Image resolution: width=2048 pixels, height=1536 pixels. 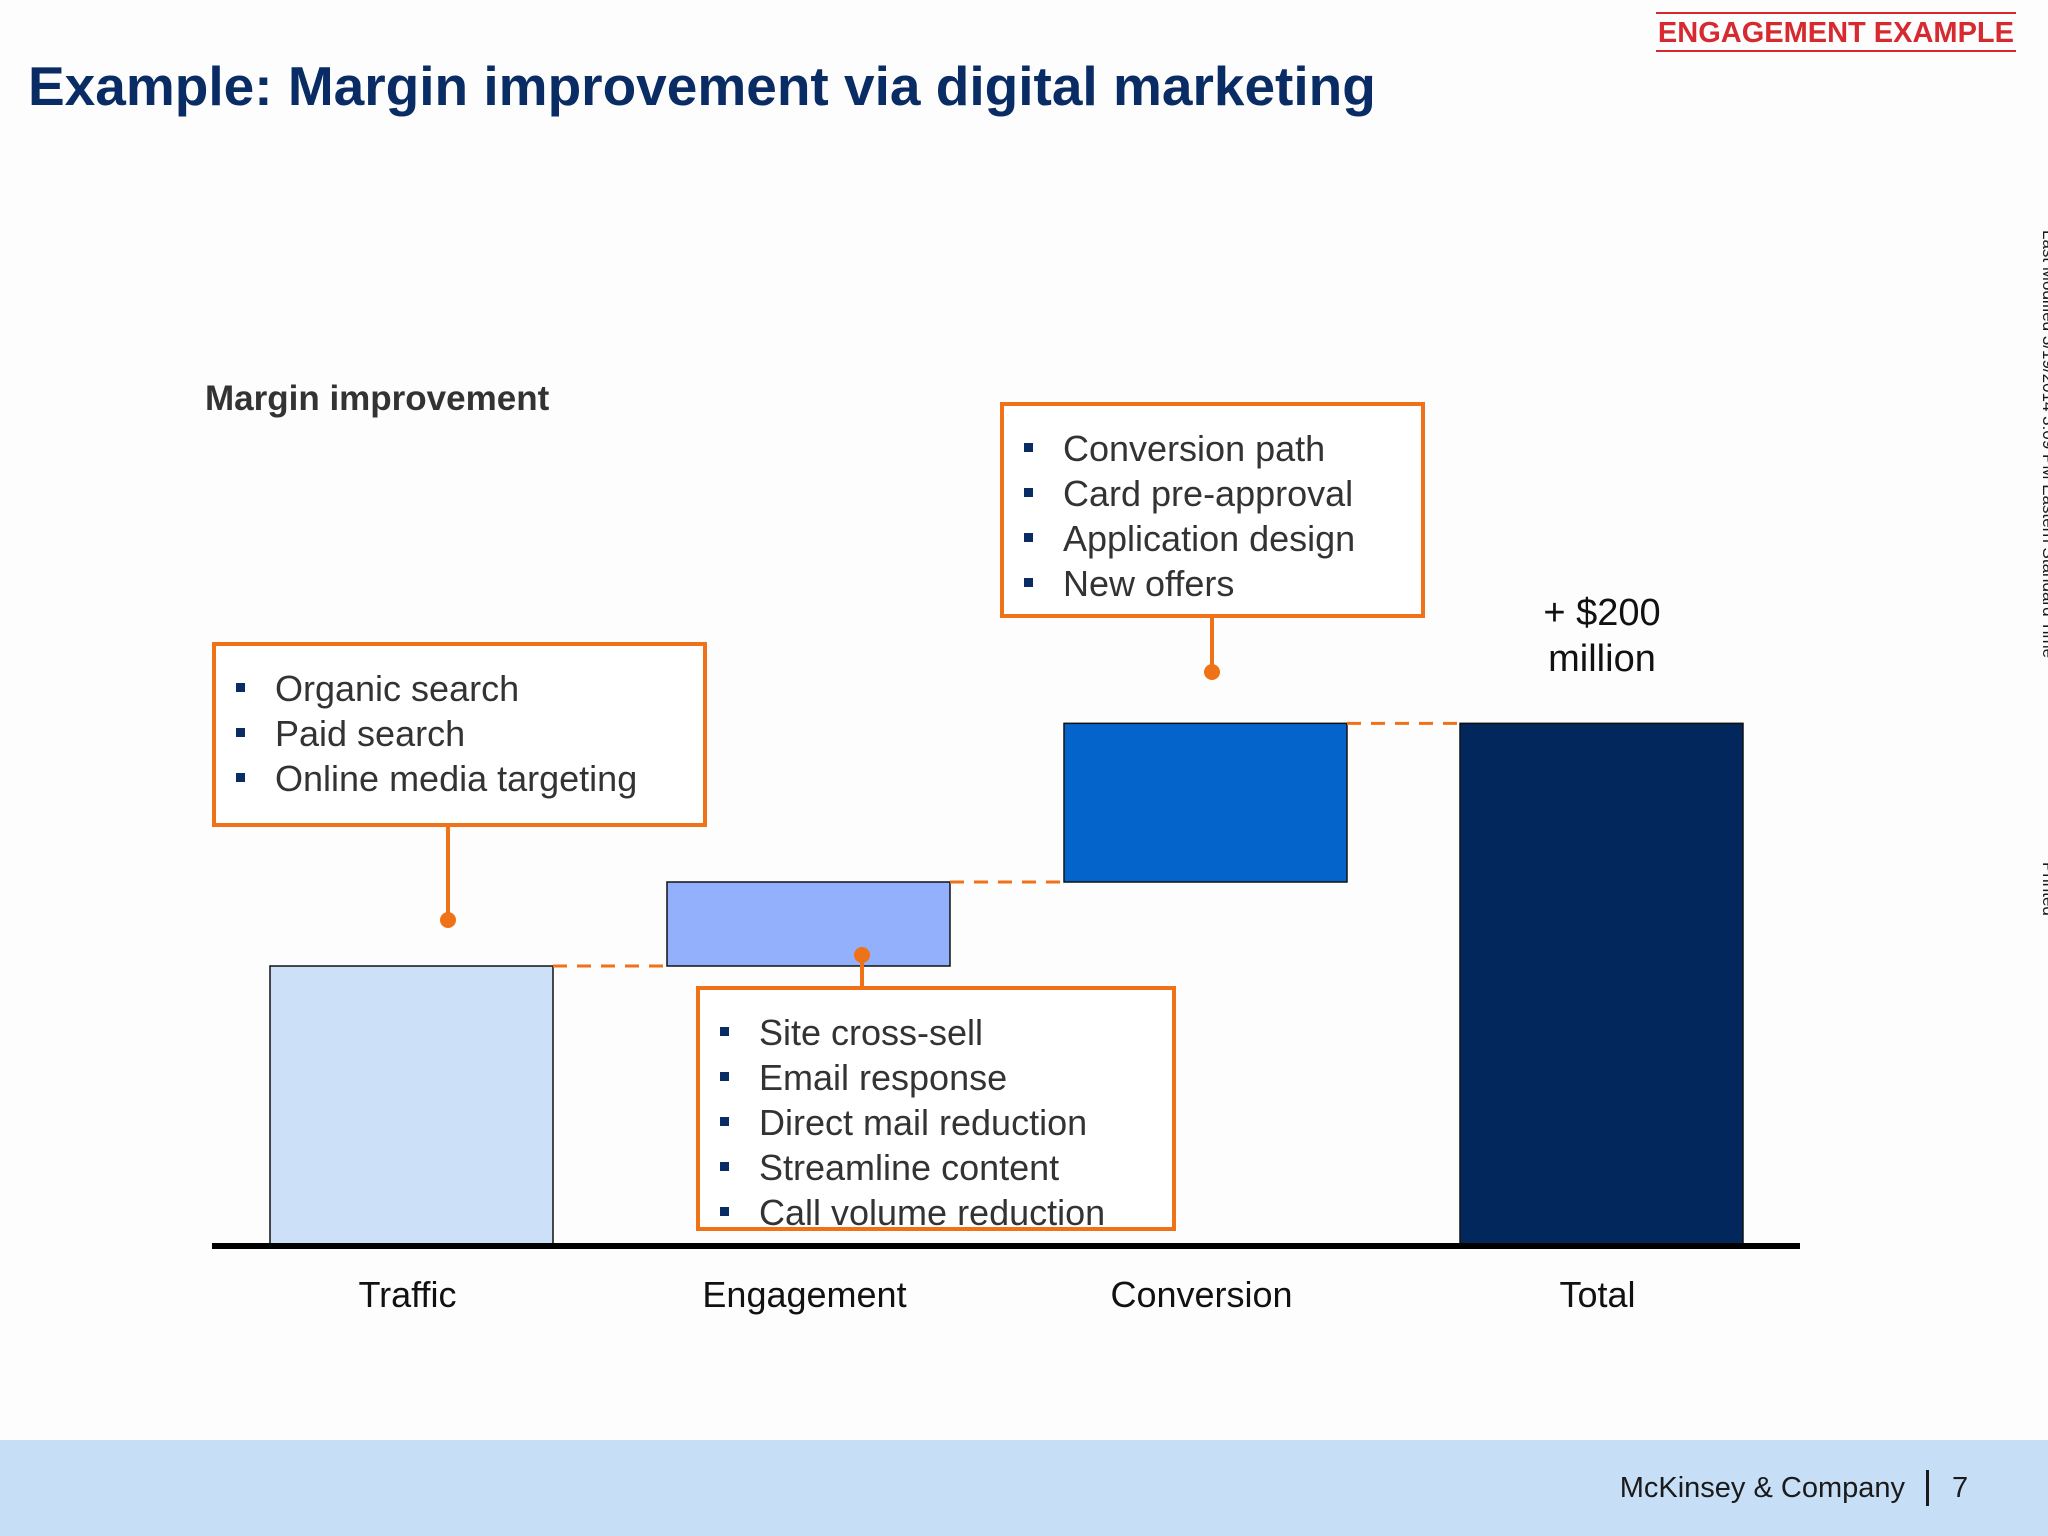 What do you see at coordinates (456, 778) in the screenshot?
I see `callout-item-traffic: Online media targeting` at bounding box center [456, 778].